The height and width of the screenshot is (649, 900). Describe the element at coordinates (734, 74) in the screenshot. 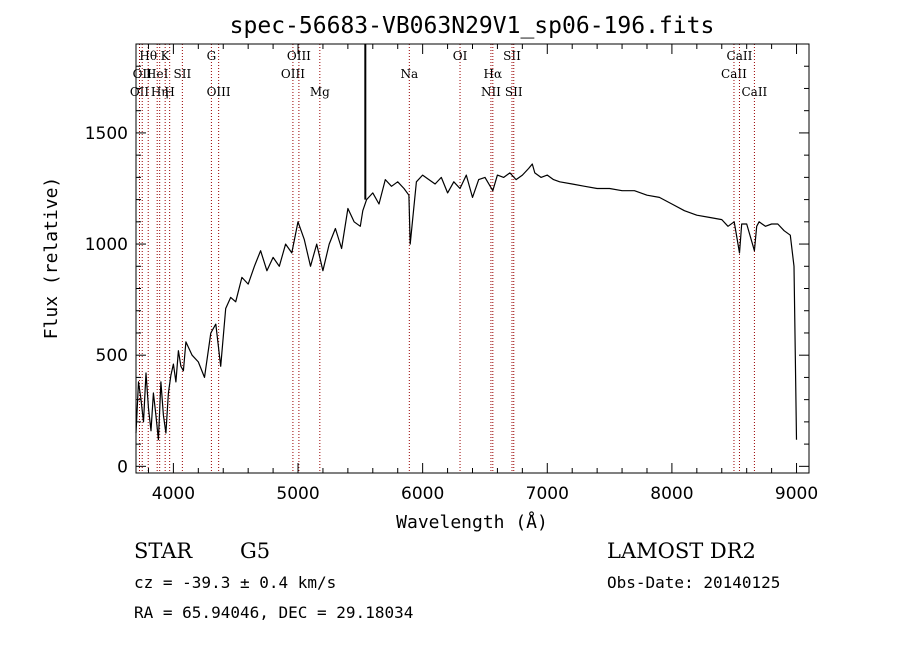

I see `line-marker-label-19: CaII` at that location.